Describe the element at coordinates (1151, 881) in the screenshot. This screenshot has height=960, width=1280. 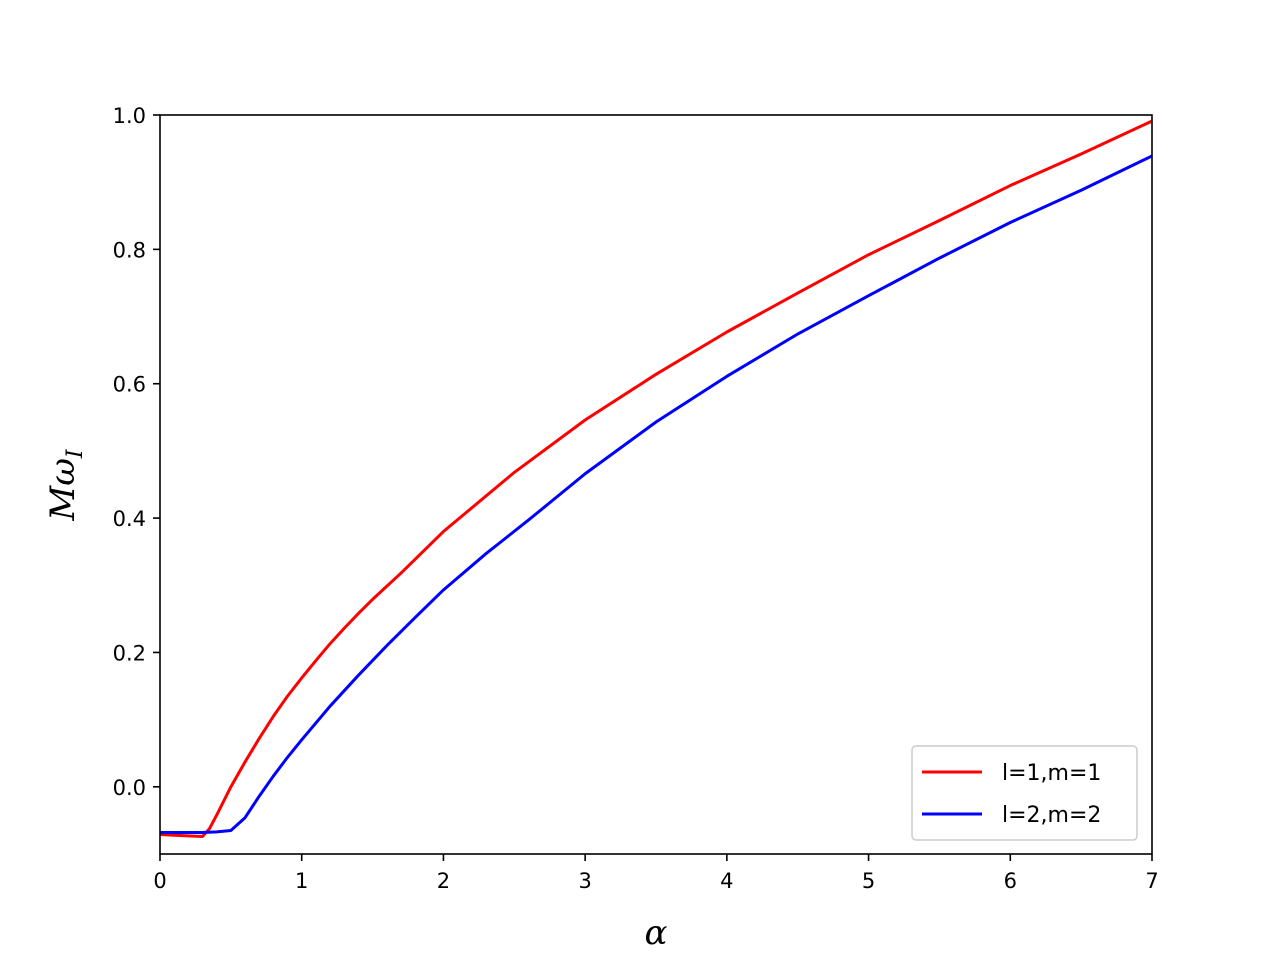
I see `x-tick-label: 7` at that location.